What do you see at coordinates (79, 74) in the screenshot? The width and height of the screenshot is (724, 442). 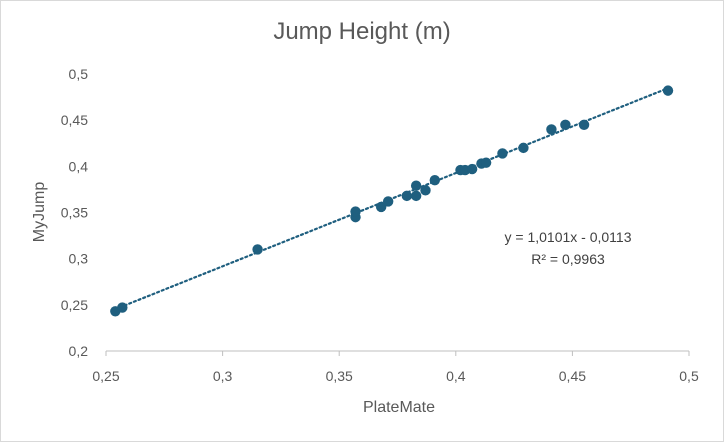 I see `y-tick-label: 0,5` at bounding box center [79, 74].